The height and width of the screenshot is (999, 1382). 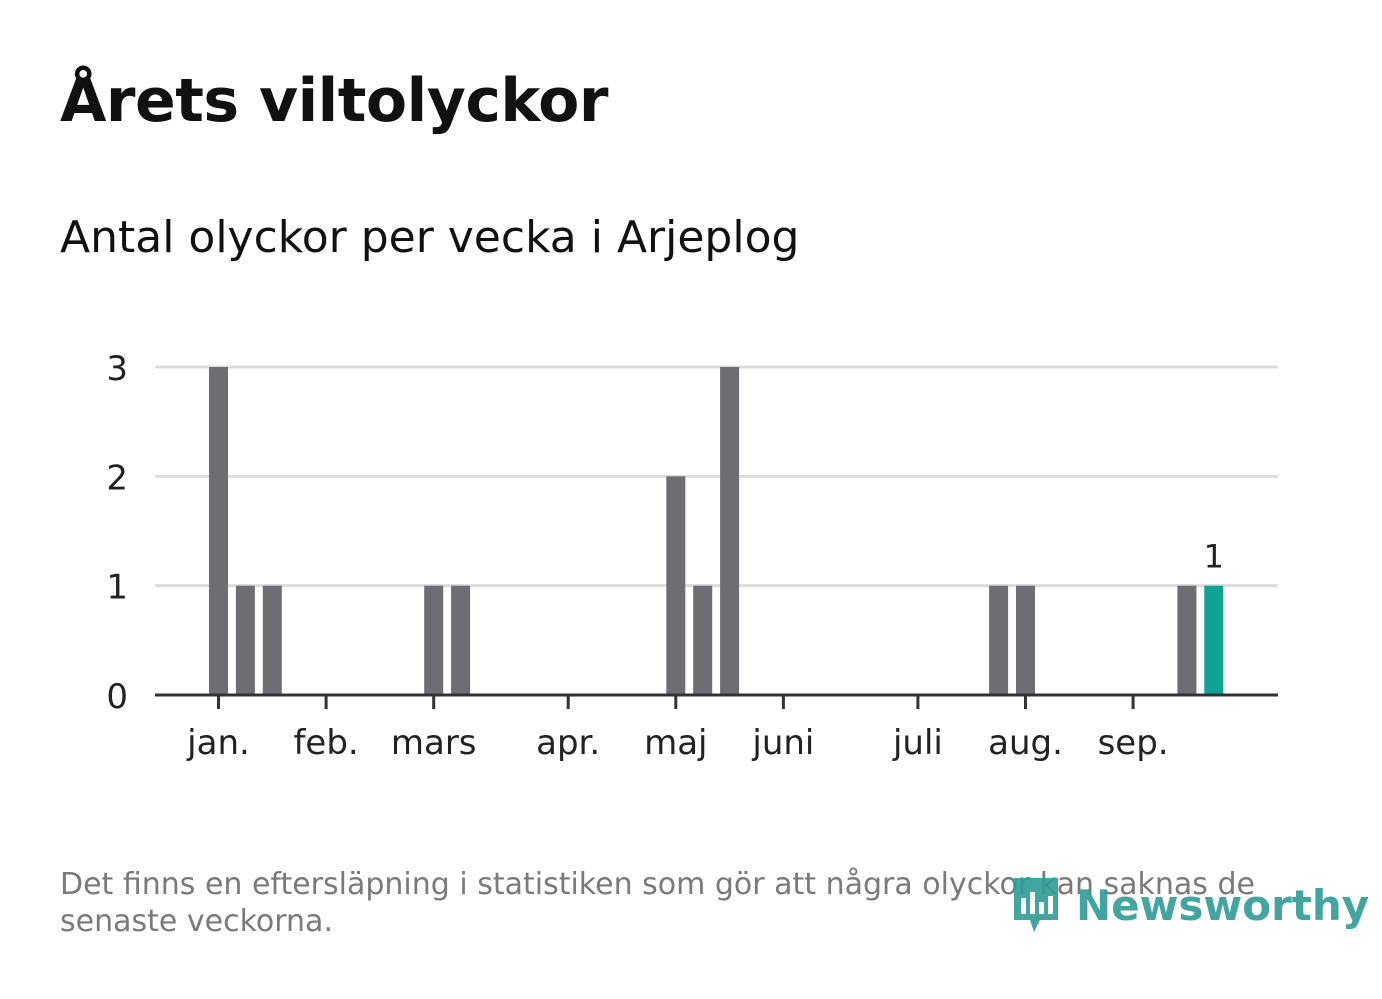 What do you see at coordinates (782, 743) in the screenshot?
I see `x-tick-label-juni: juni` at bounding box center [782, 743].